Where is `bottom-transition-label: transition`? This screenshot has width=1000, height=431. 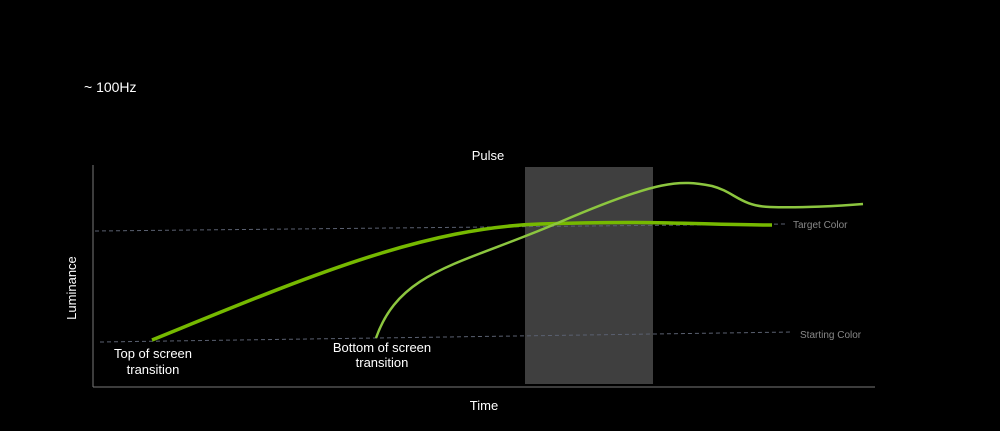
bottom-transition-label: transition is located at coordinates (382, 362).